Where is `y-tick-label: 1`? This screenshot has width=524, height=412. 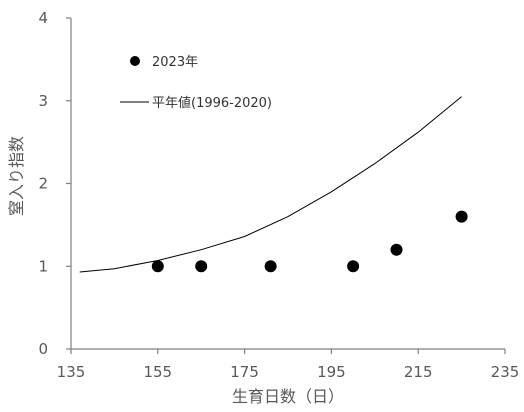 y-tick-label: 1 is located at coordinates (43, 266).